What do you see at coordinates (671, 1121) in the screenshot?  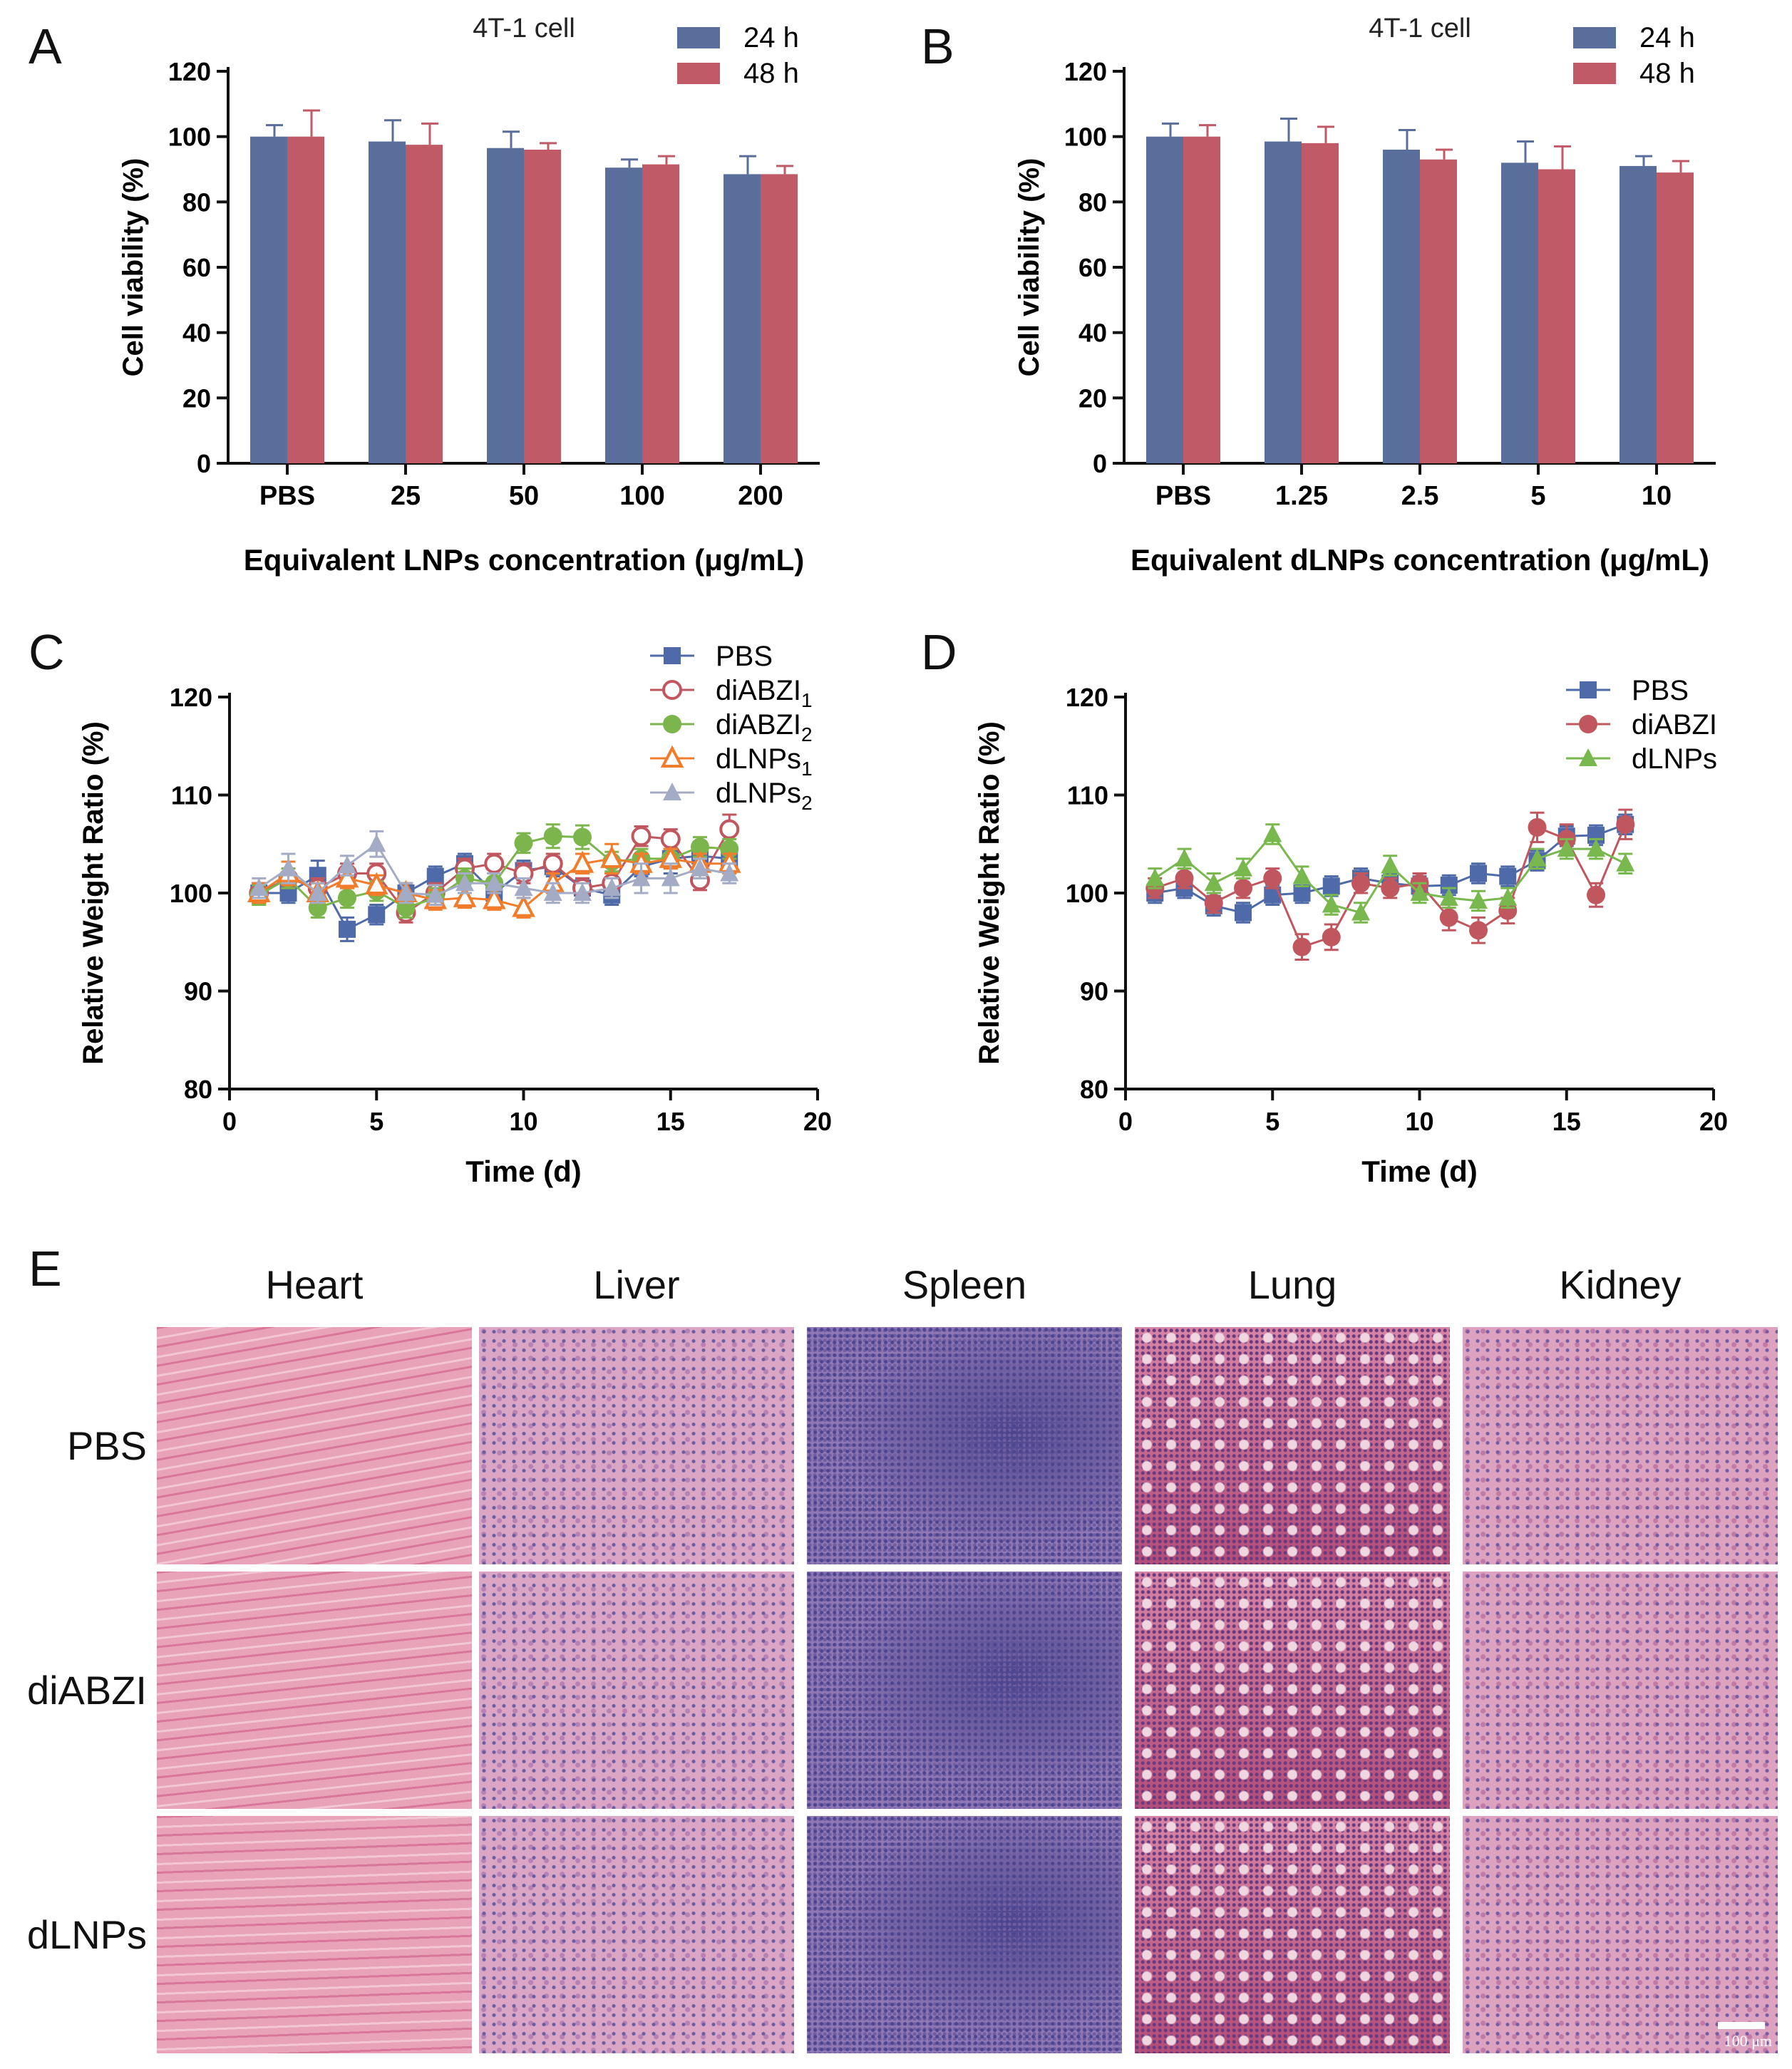 I see `x-tick-label: 15` at bounding box center [671, 1121].